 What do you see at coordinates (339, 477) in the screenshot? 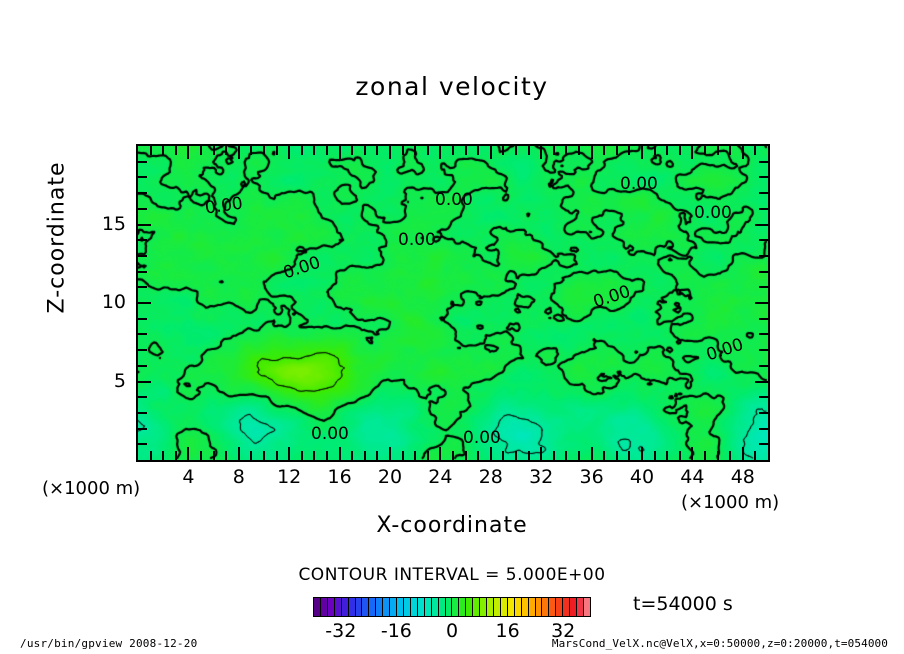
I see `x-axis-tick-label: 16` at bounding box center [339, 477].